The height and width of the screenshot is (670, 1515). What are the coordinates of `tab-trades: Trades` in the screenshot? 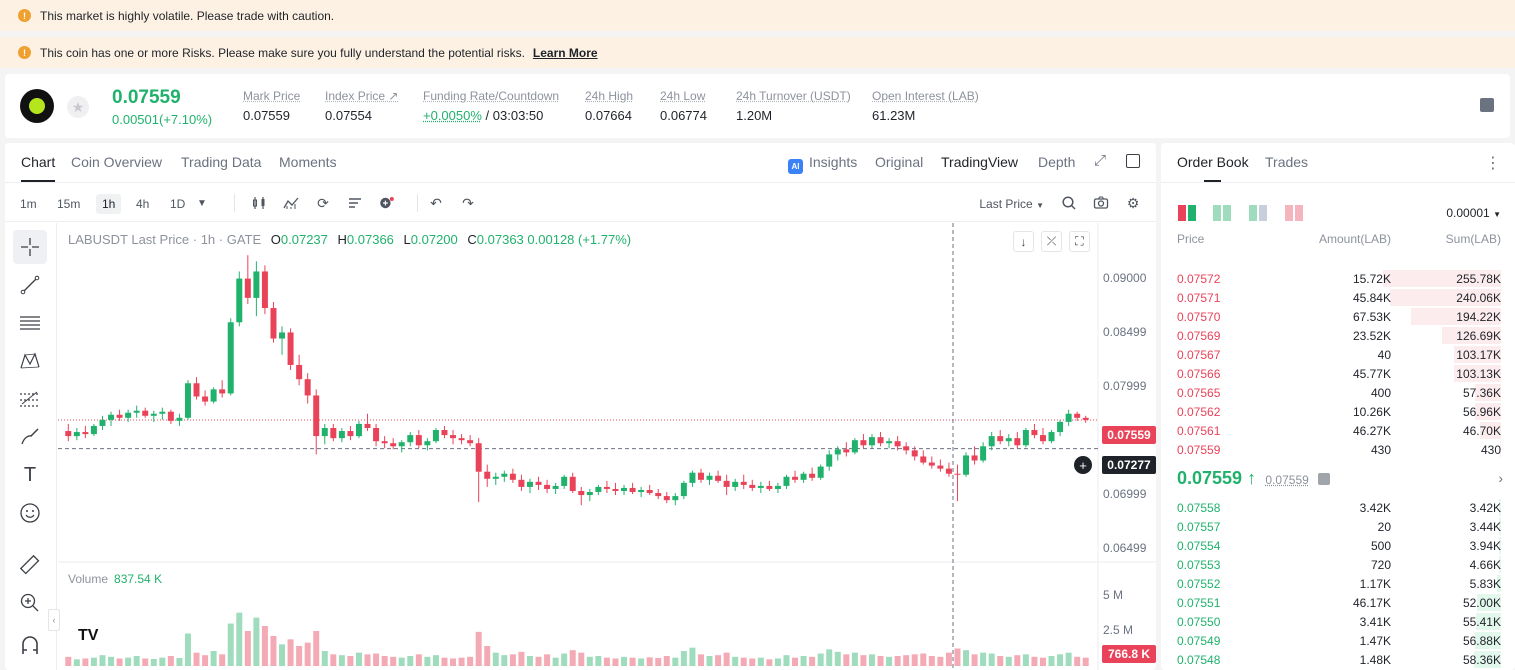 It's located at (1287, 162).